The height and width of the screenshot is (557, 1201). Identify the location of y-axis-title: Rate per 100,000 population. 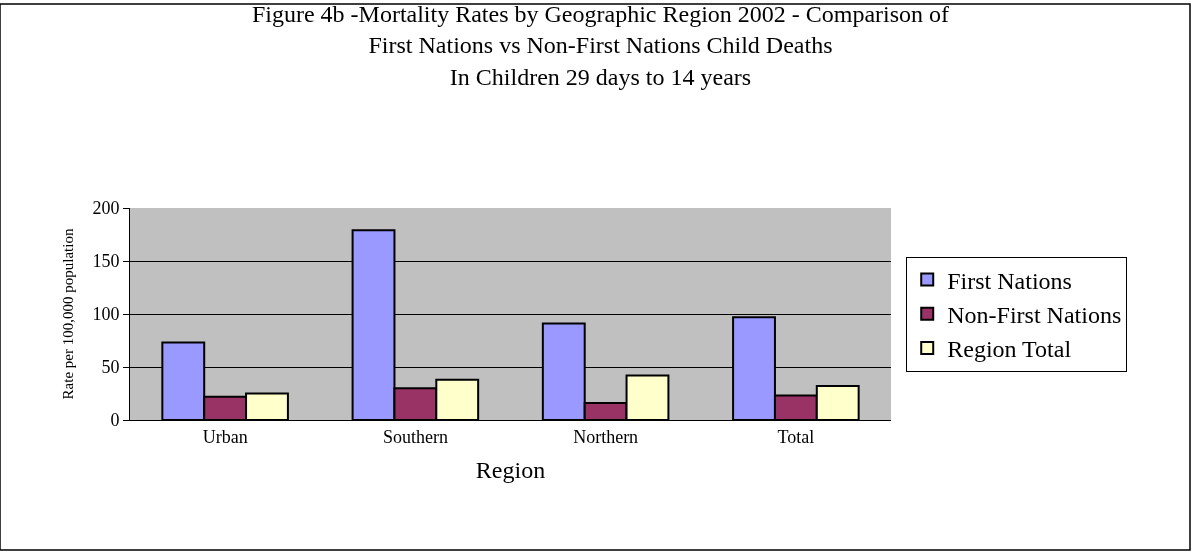
(67, 314).